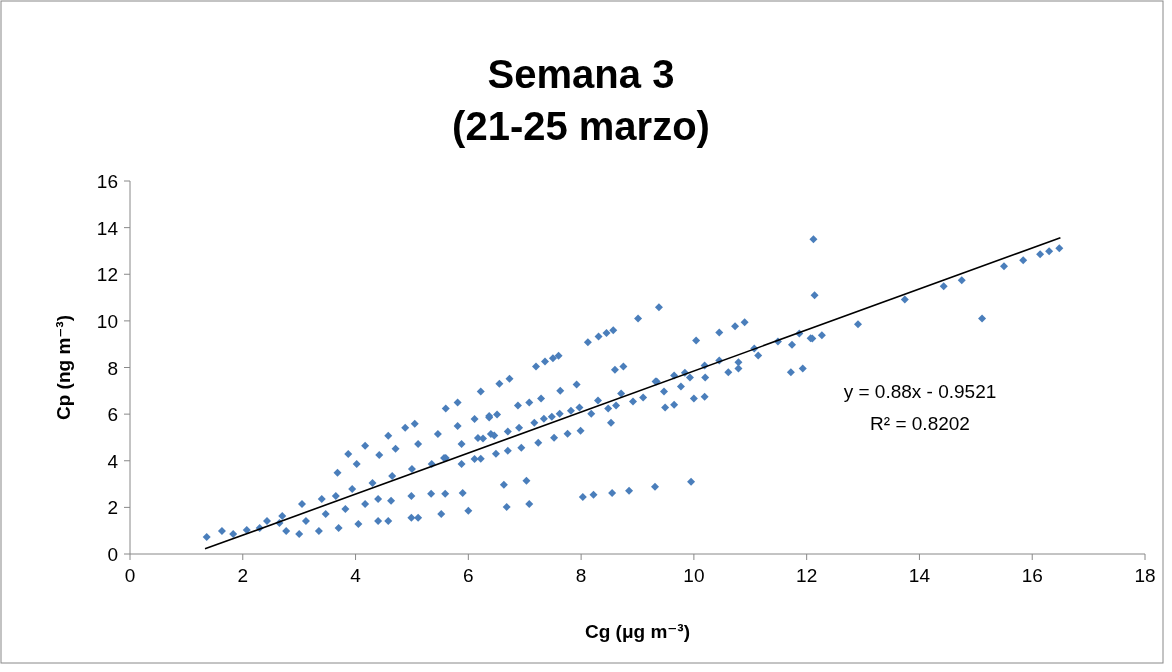 The width and height of the screenshot is (1172, 672). What do you see at coordinates (63, 367) in the screenshot?
I see `y-axis-title: Cp (ng m⁻³)` at bounding box center [63, 367].